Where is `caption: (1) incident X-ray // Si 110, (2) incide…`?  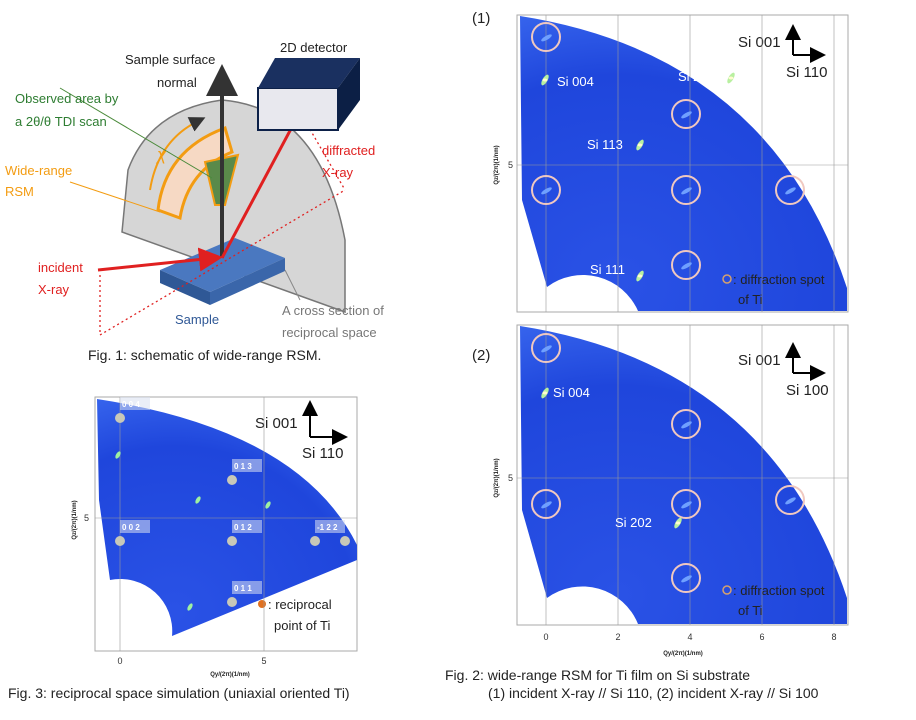 caption: (1) incident X-ray // Si 110, (2) incide… is located at coordinates (653, 693).